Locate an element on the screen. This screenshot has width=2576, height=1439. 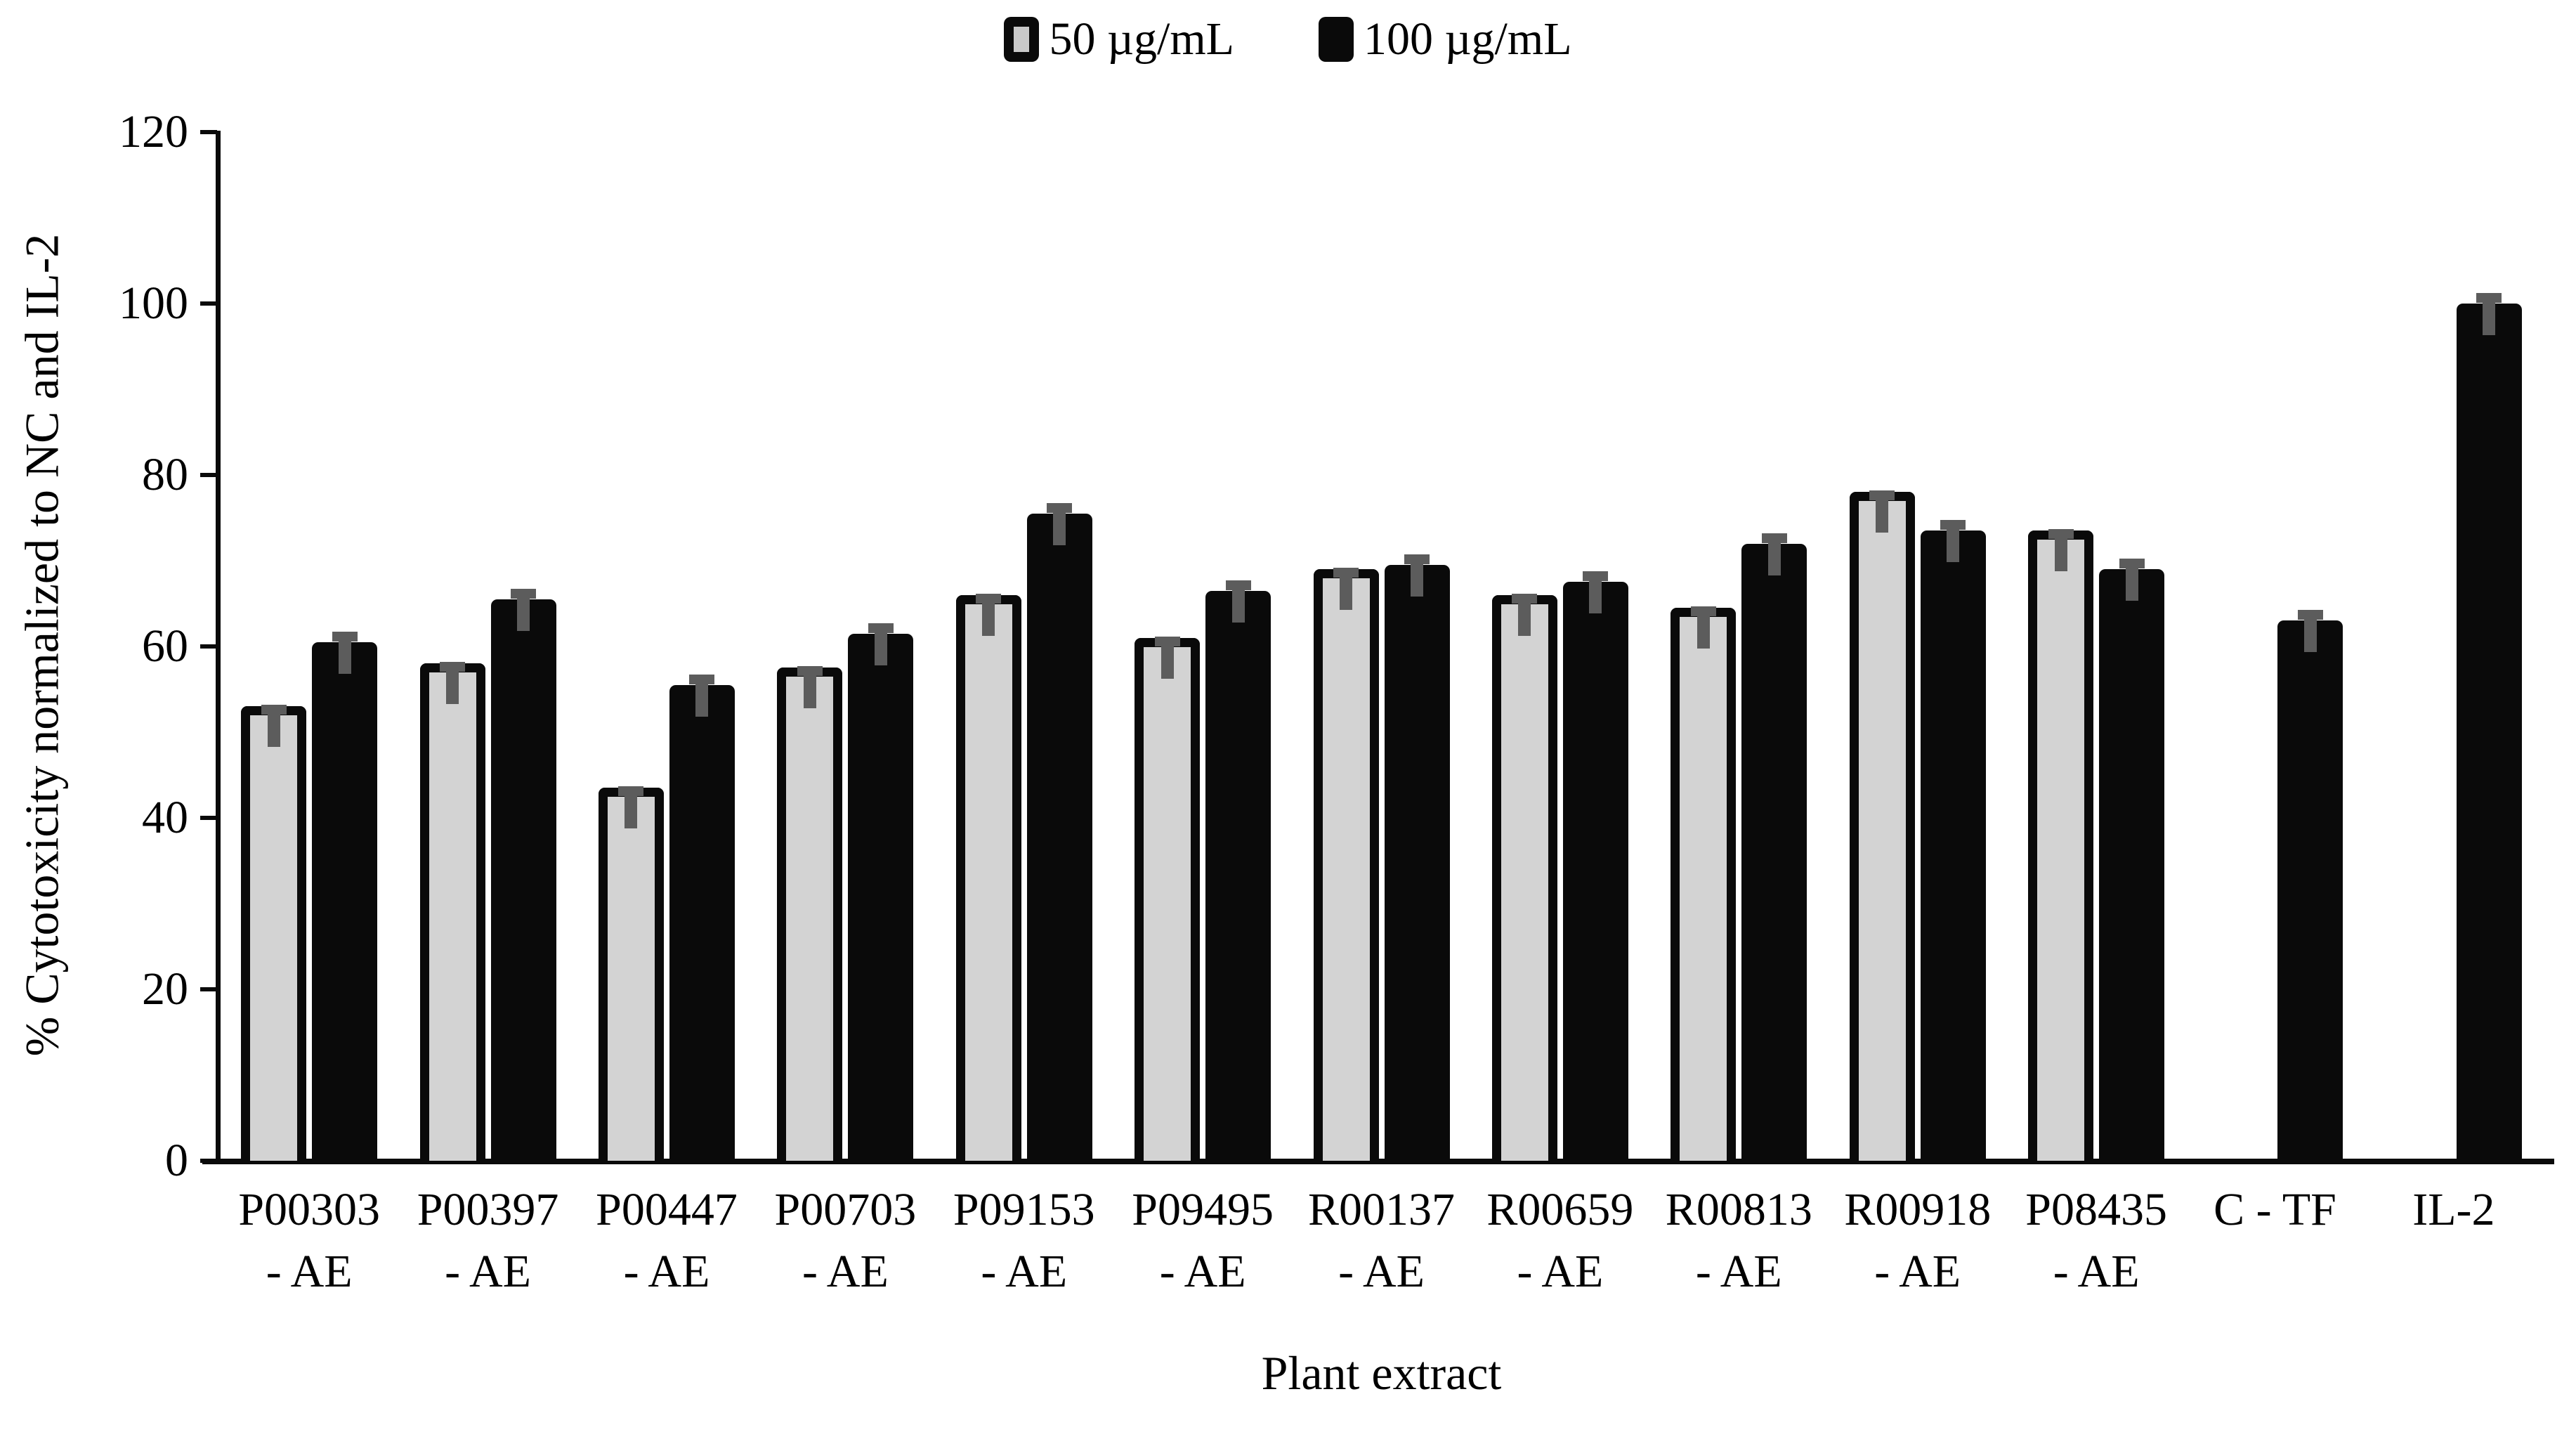
x-category-label-line: P00303 is located at coordinates (309, 1209).